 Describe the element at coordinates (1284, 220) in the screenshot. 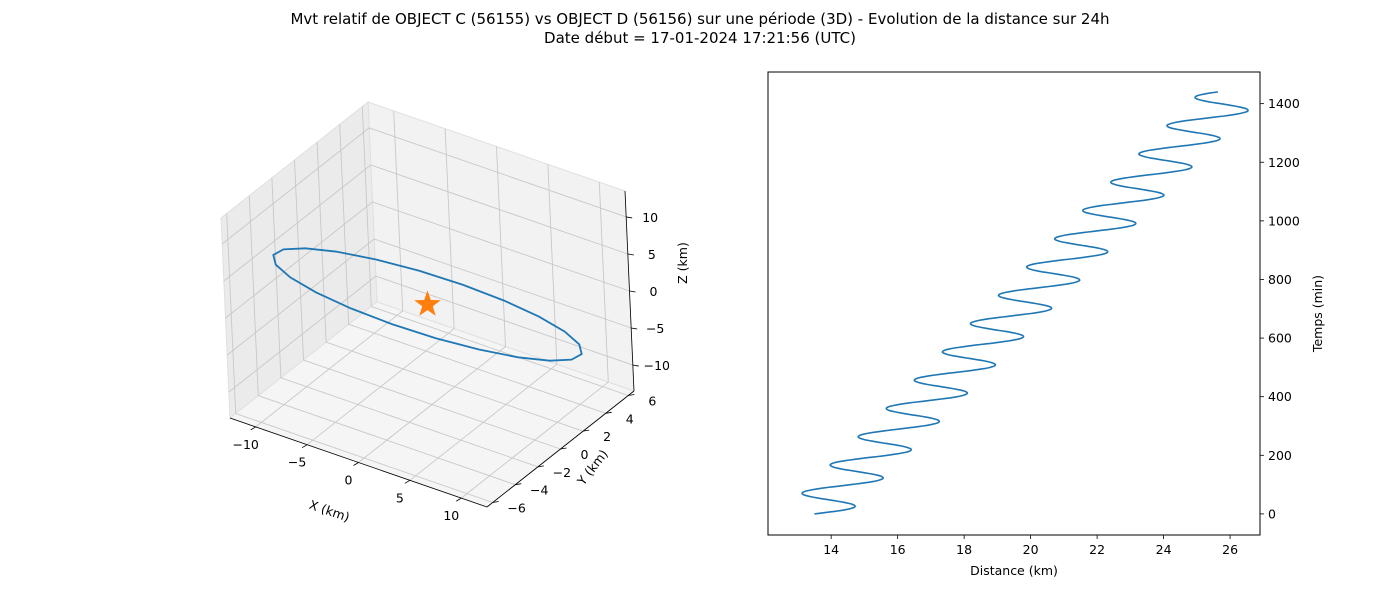

I see `y-tick-label: 1000` at that location.